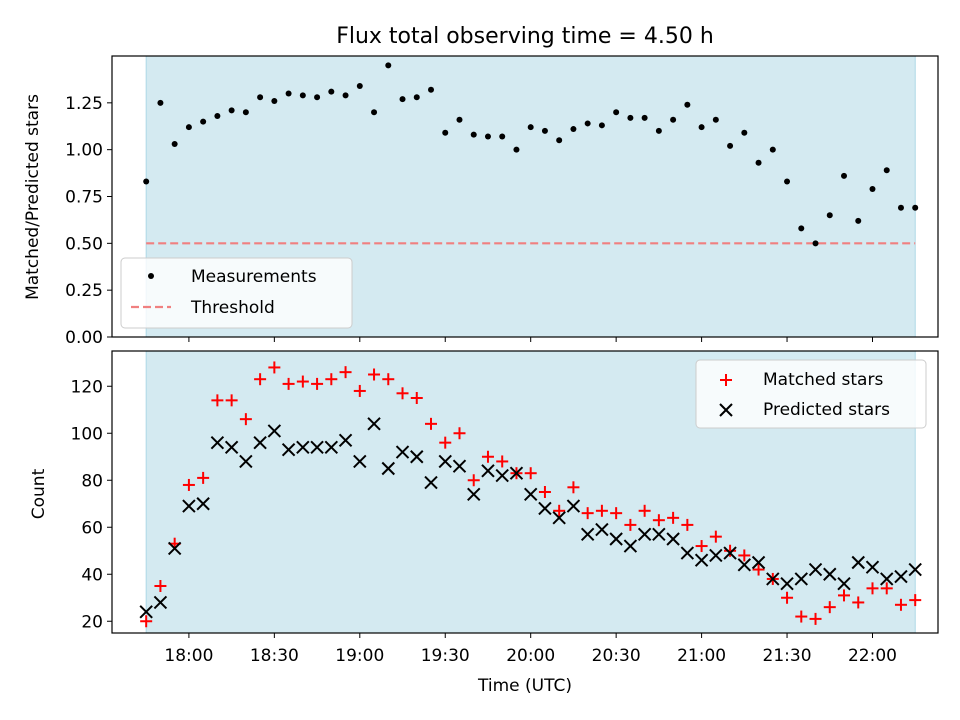 The width and height of the screenshot is (960, 720). I want to click on top-legend-box, so click(236, 293).